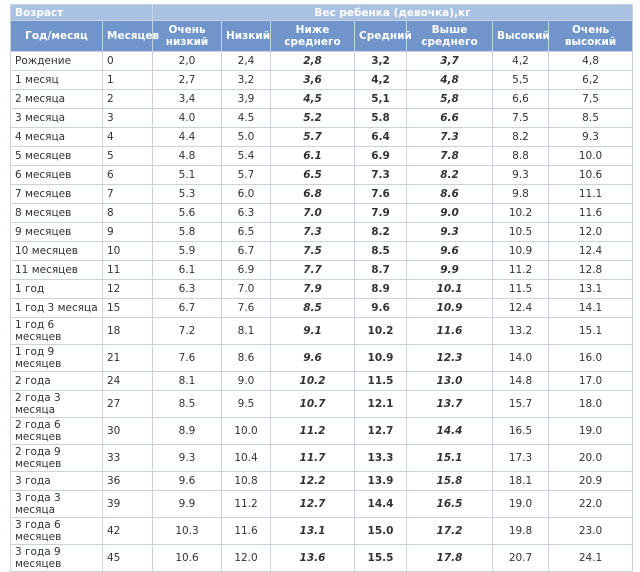 The height and width of the screenshot is (572, 640). I want to click on cell: 8.1, so click(246, 331).